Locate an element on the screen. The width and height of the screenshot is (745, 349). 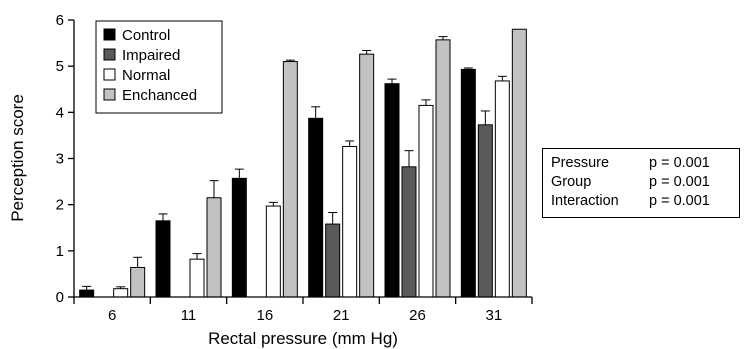
legend-swatch-normal is located at coordinates (109, 74).